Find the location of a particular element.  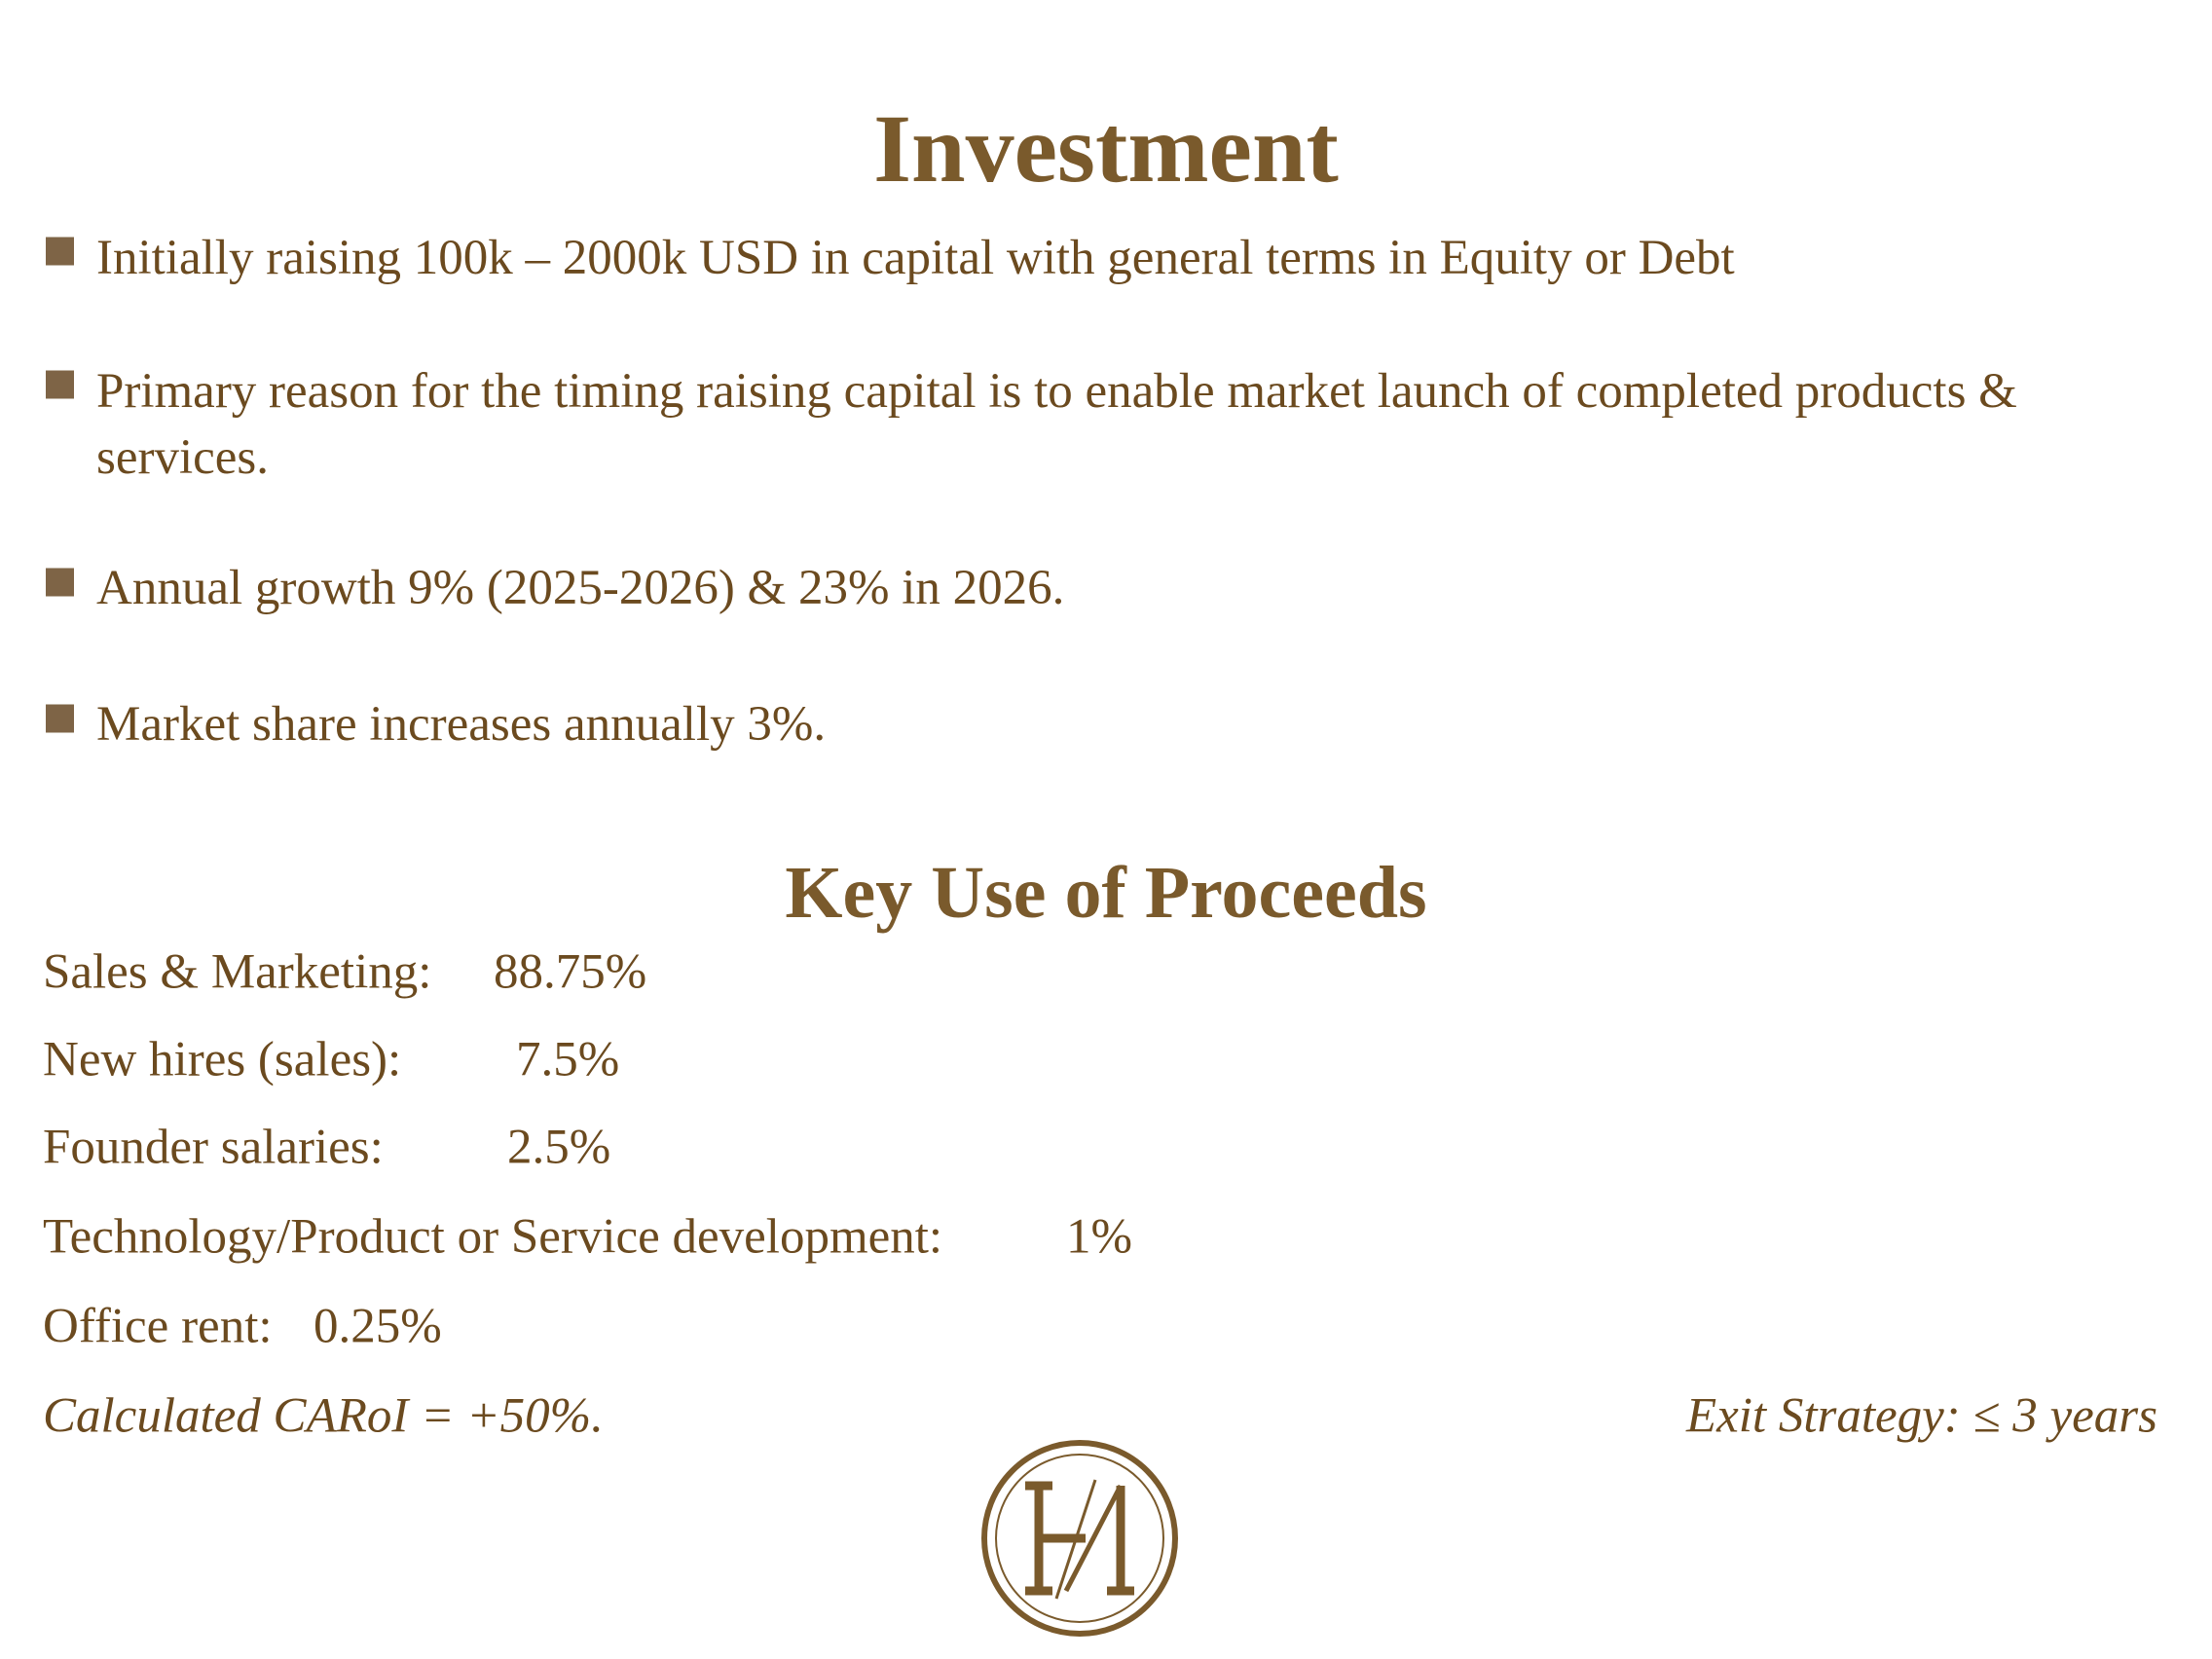

item-value: 0.25% is located at coordinates (377, 1326).